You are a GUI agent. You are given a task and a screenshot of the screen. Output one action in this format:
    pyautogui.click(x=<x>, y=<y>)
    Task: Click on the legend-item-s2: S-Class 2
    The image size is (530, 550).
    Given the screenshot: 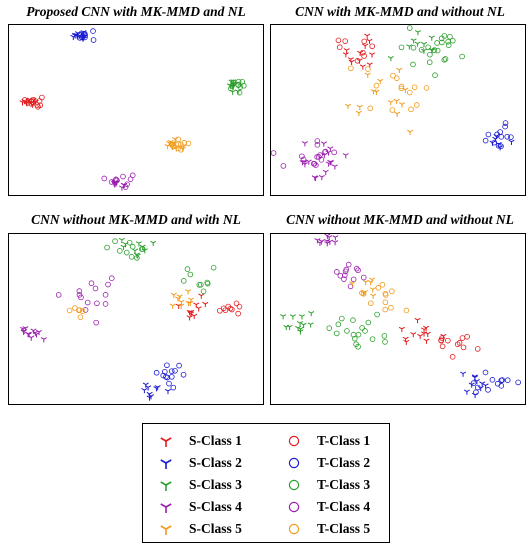 What is the action you would take?
    pyautogui.click(x=198, y=463)
    